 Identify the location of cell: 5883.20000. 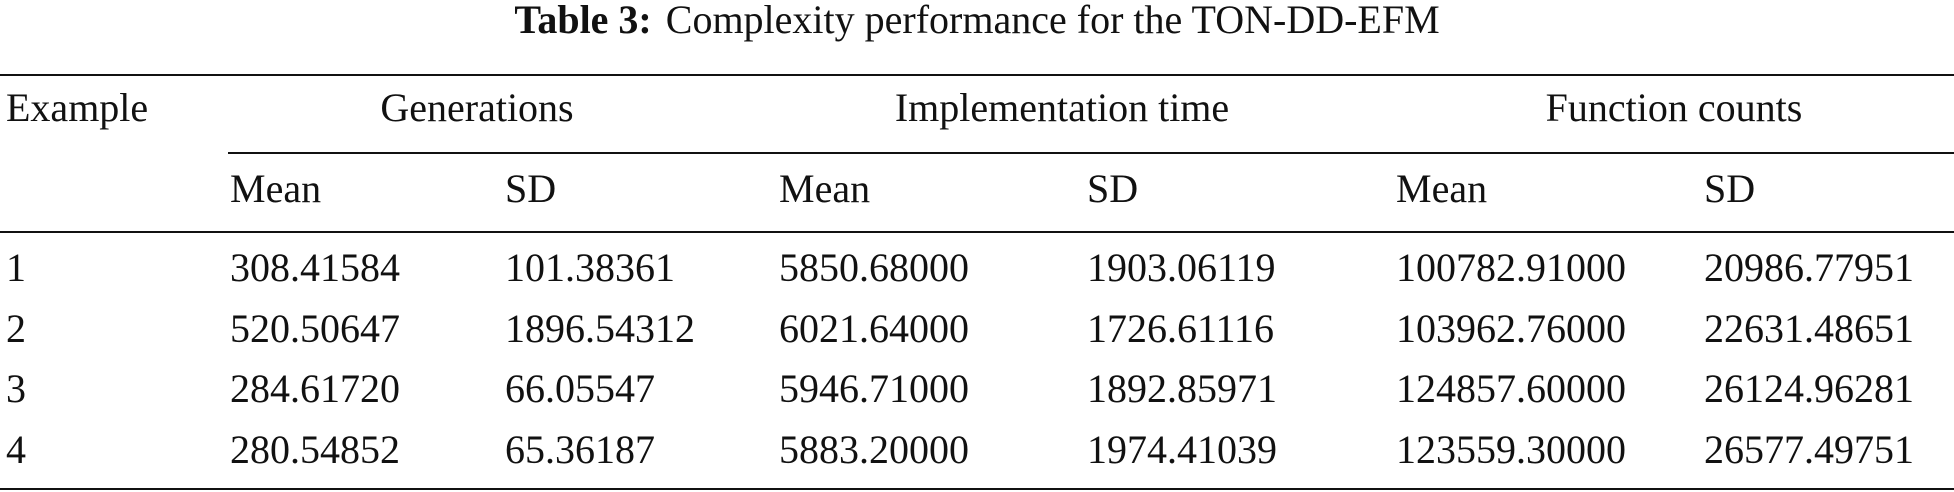
(874, 449).